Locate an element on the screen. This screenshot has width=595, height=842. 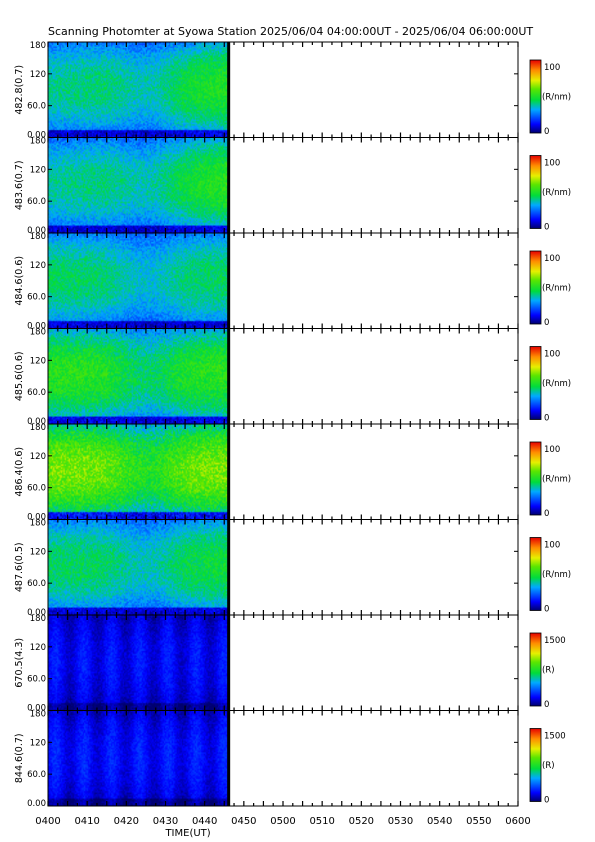
x-tick-label: 0510 is located at coordinates (321, 821).